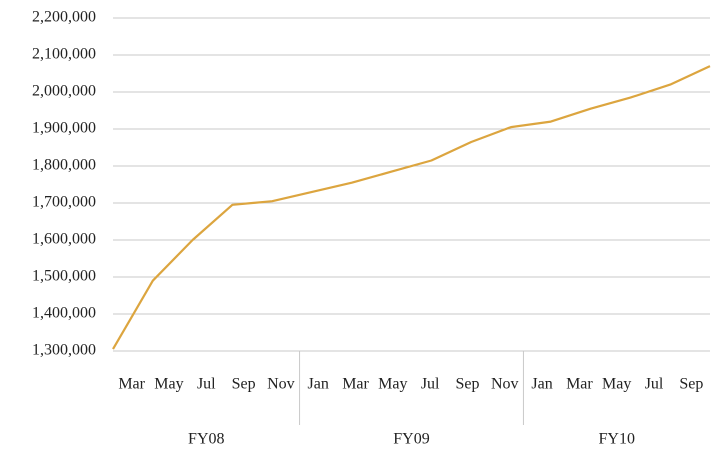 This screenshot has width=716, height=455. Describe the element at coordinates (64, 54) in the screenshot. I see `y-tick-label: 2,100,000` at that location.